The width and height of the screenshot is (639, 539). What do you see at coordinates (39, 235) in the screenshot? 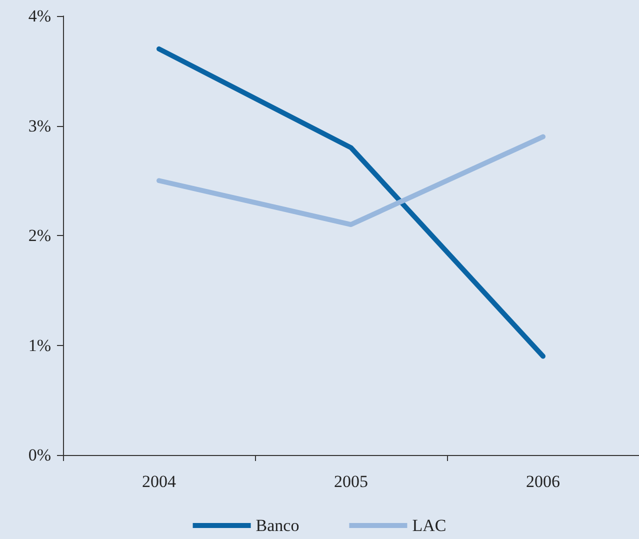
I see `y-tick-label: 2%` at bounding box center [39, 235].